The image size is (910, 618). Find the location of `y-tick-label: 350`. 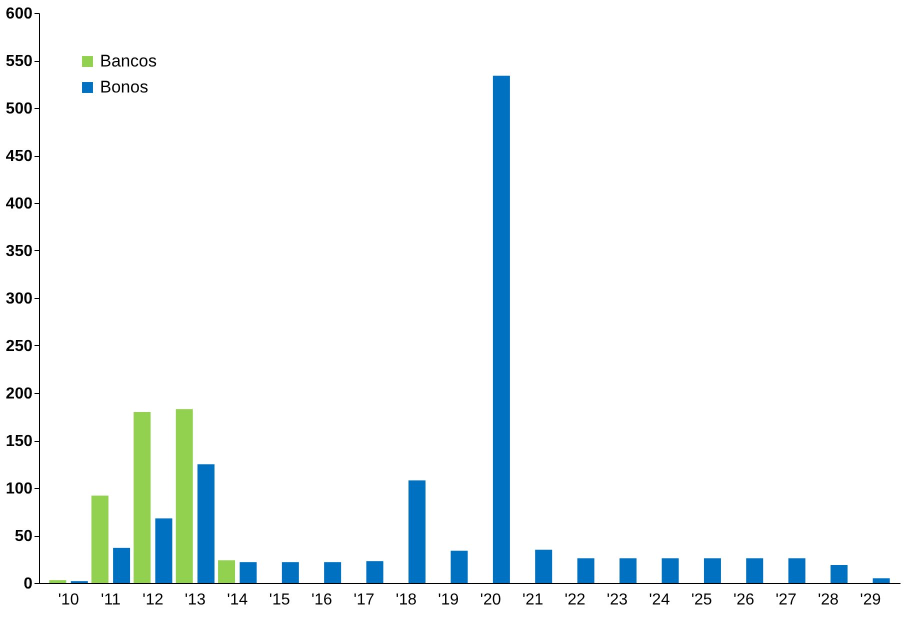

y-tick-label: 350 is located at coordinates (19, 251).